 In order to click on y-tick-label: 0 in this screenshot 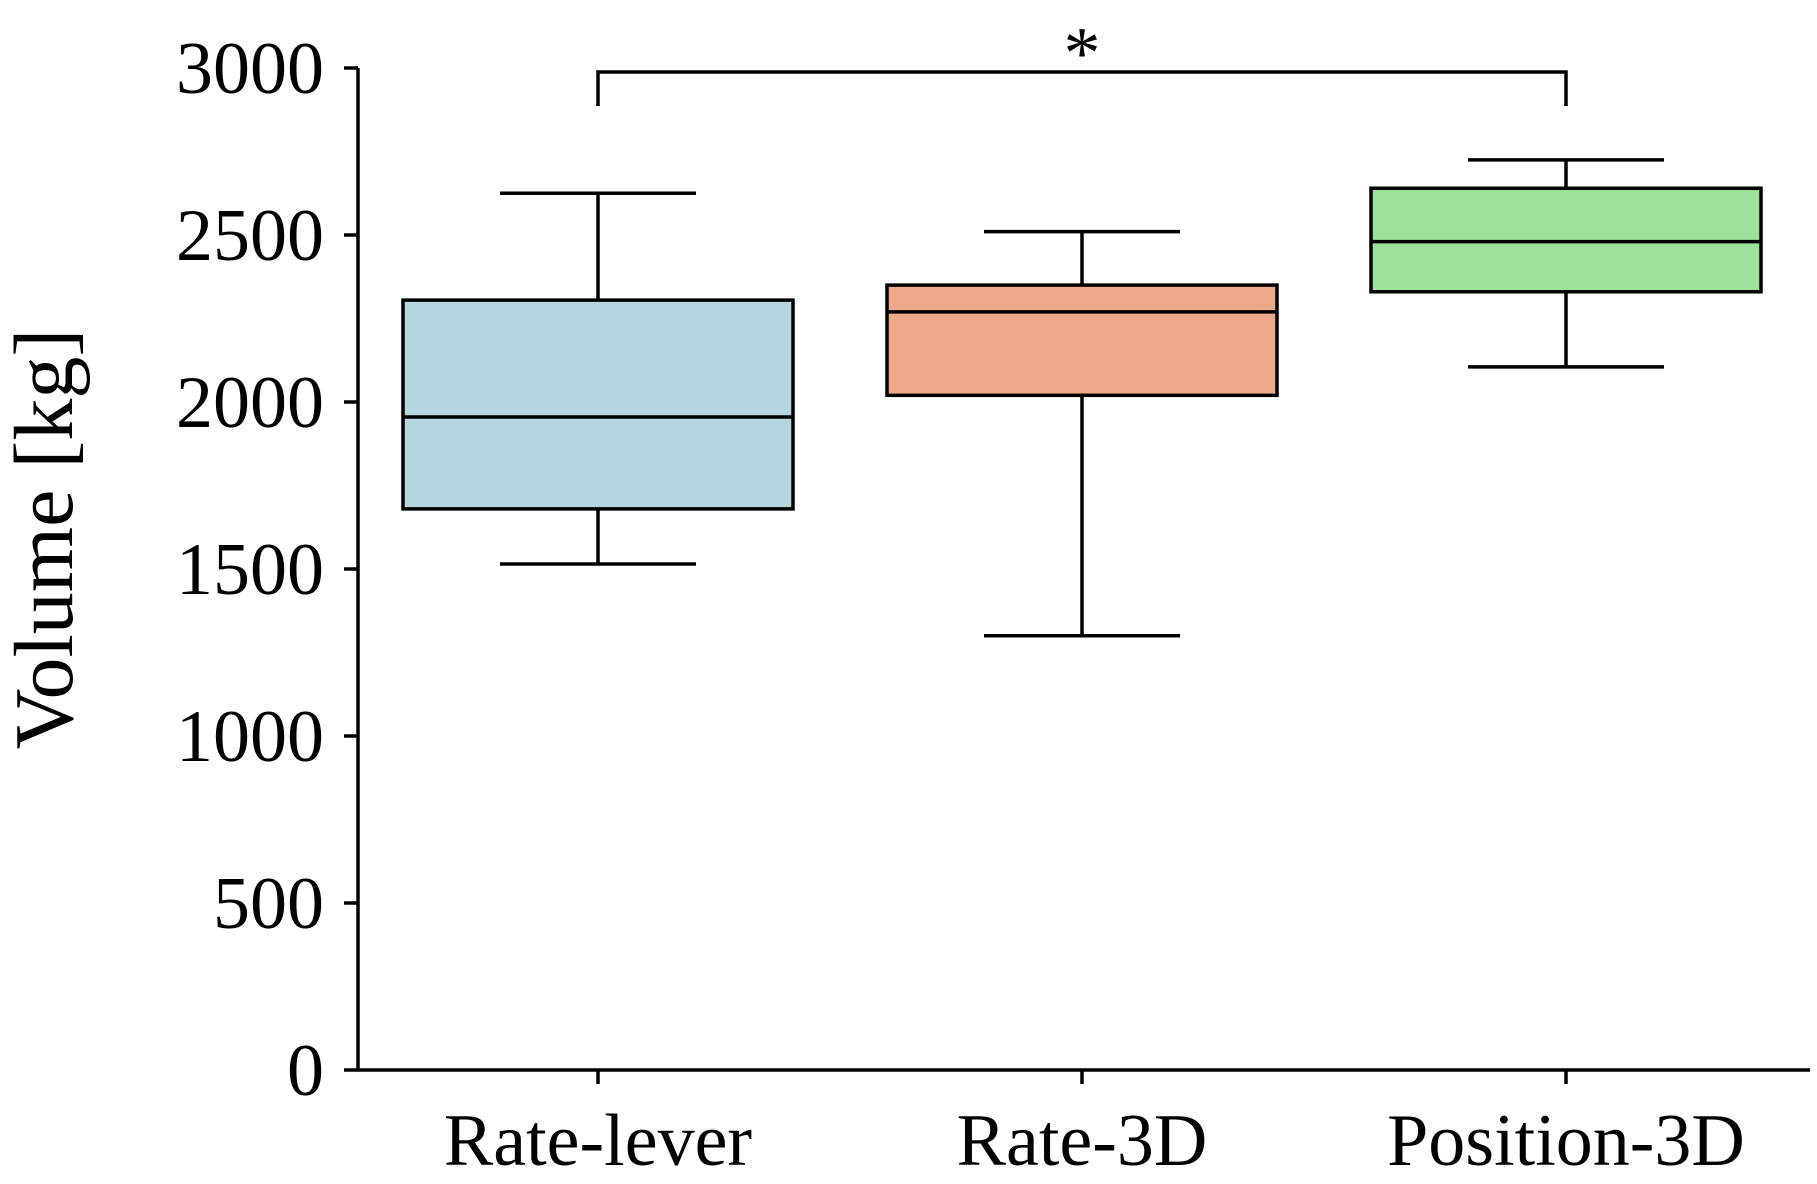, I will do `click(305, 1071)`.